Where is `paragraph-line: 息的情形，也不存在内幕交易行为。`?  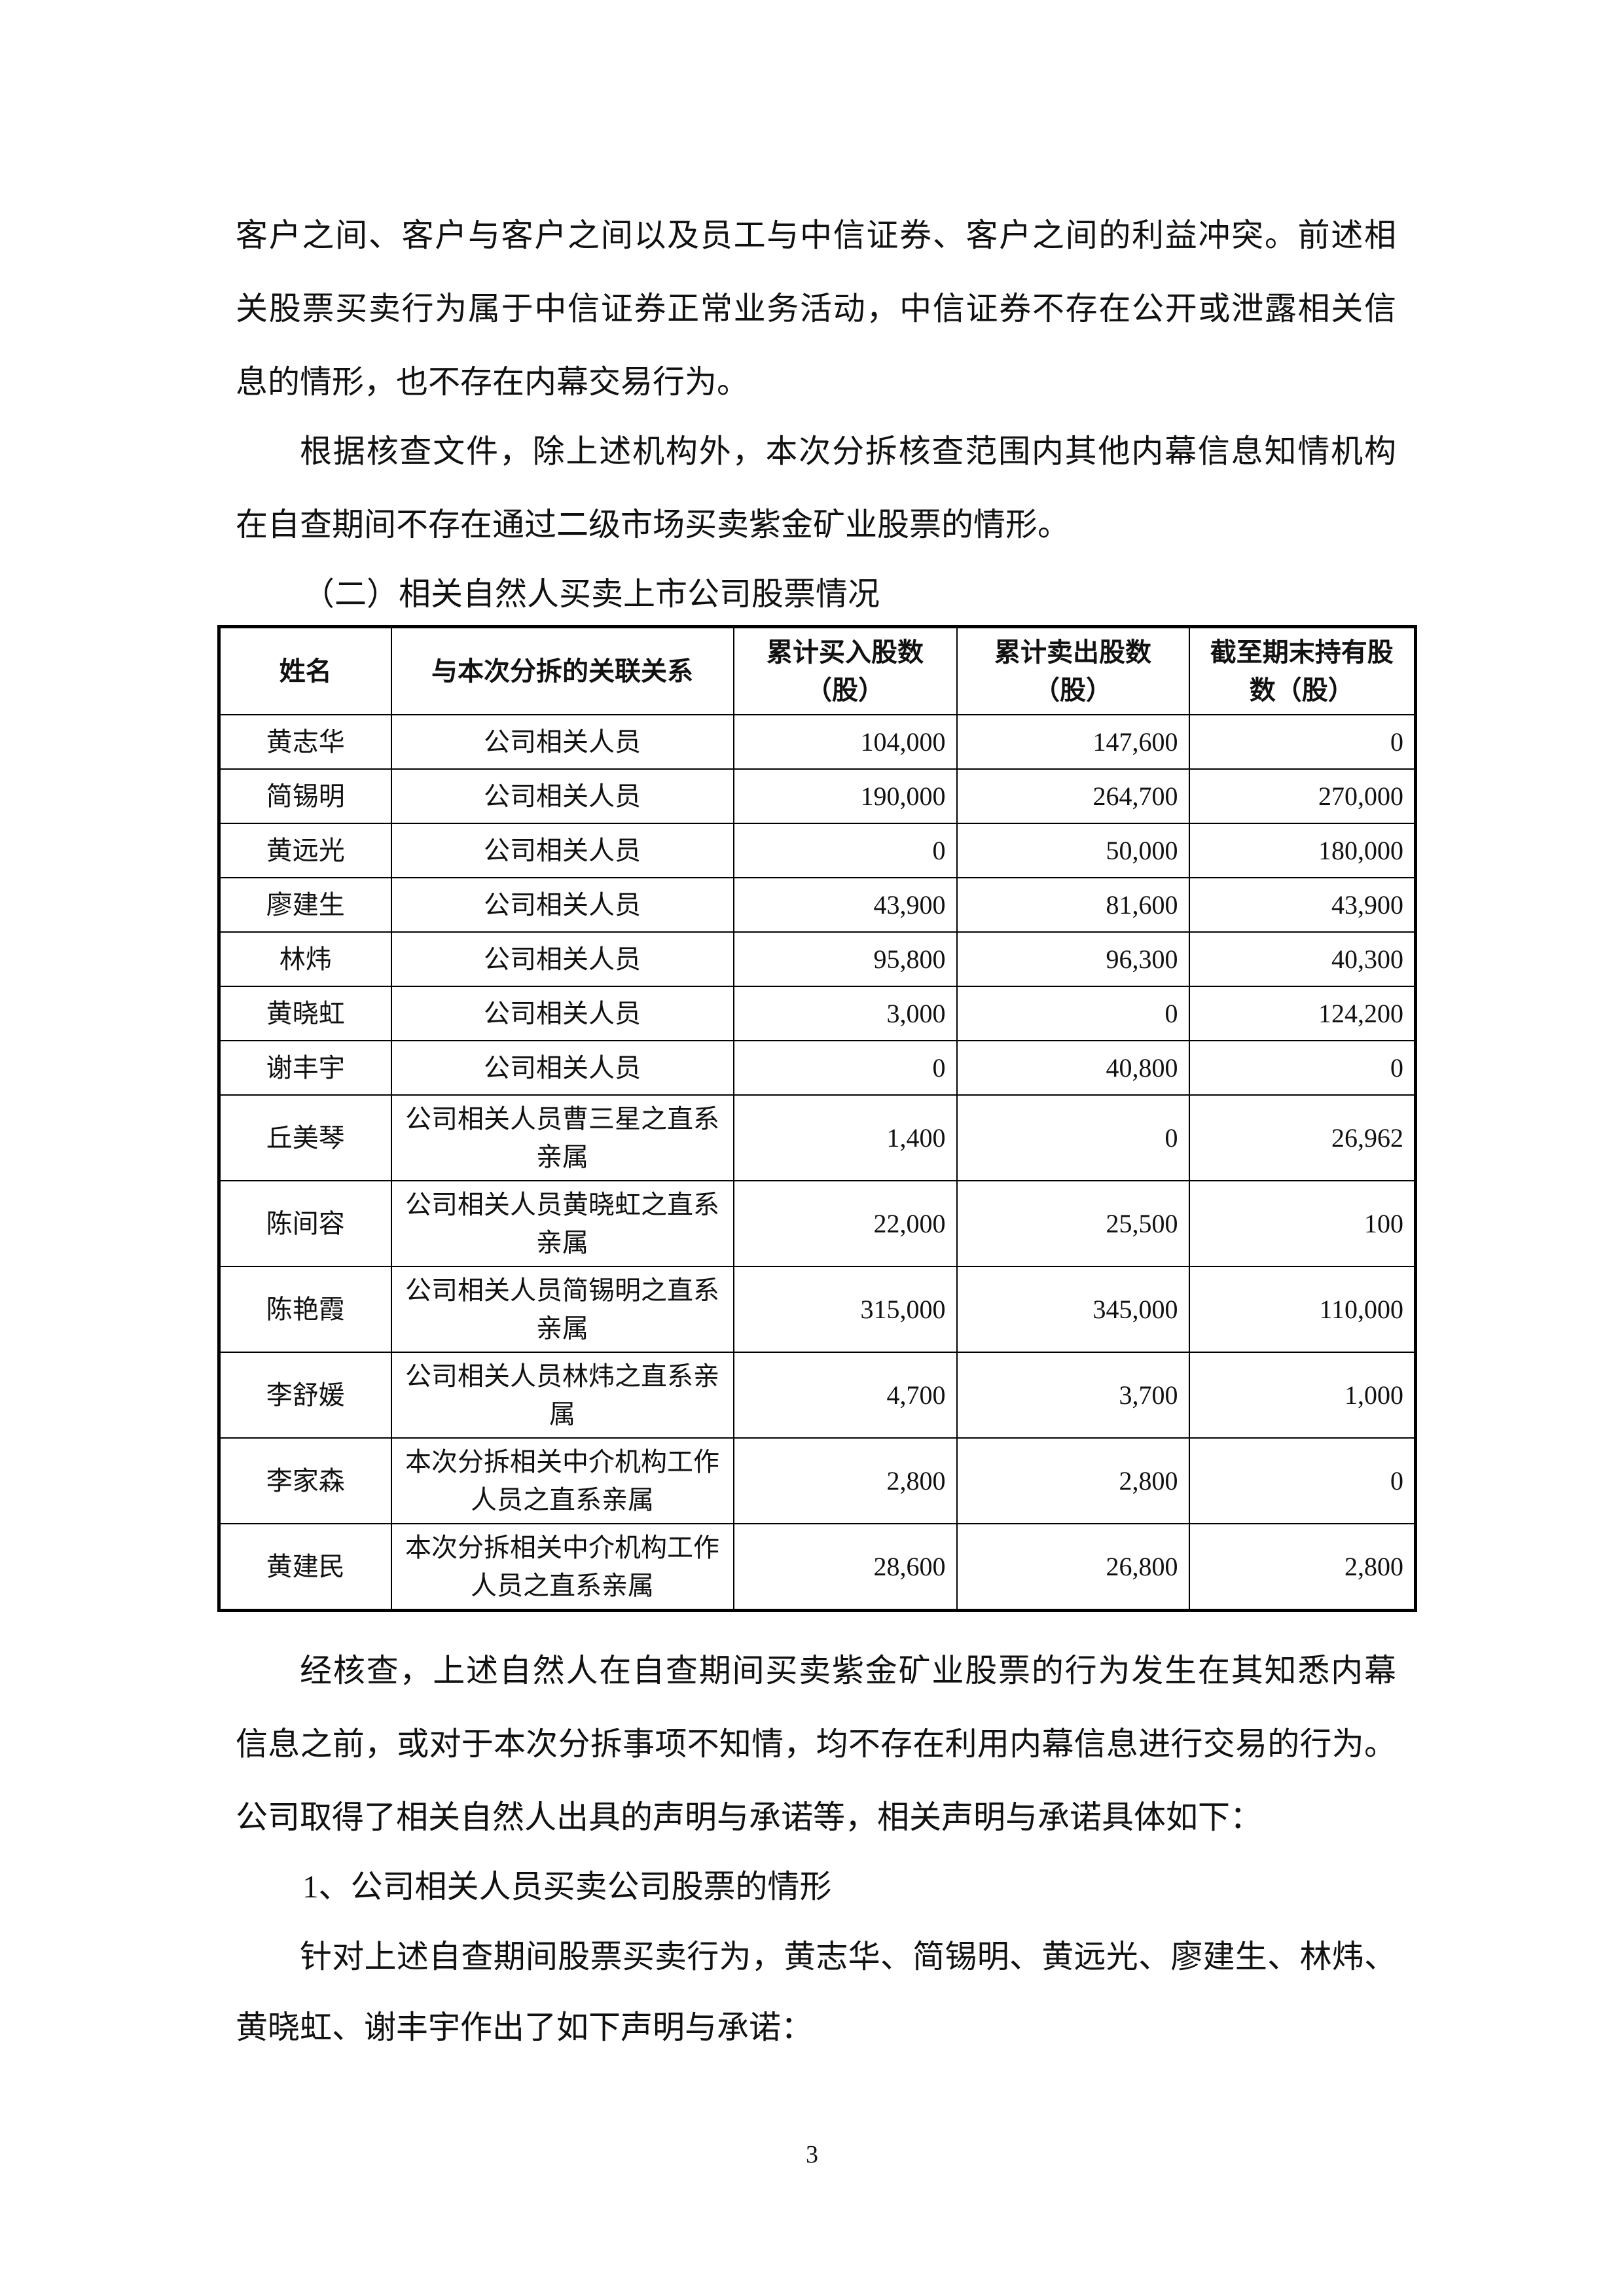 paragraph-line: 息的情形，也不存在内幕交易行为。 is located at coordinates (493, 382).